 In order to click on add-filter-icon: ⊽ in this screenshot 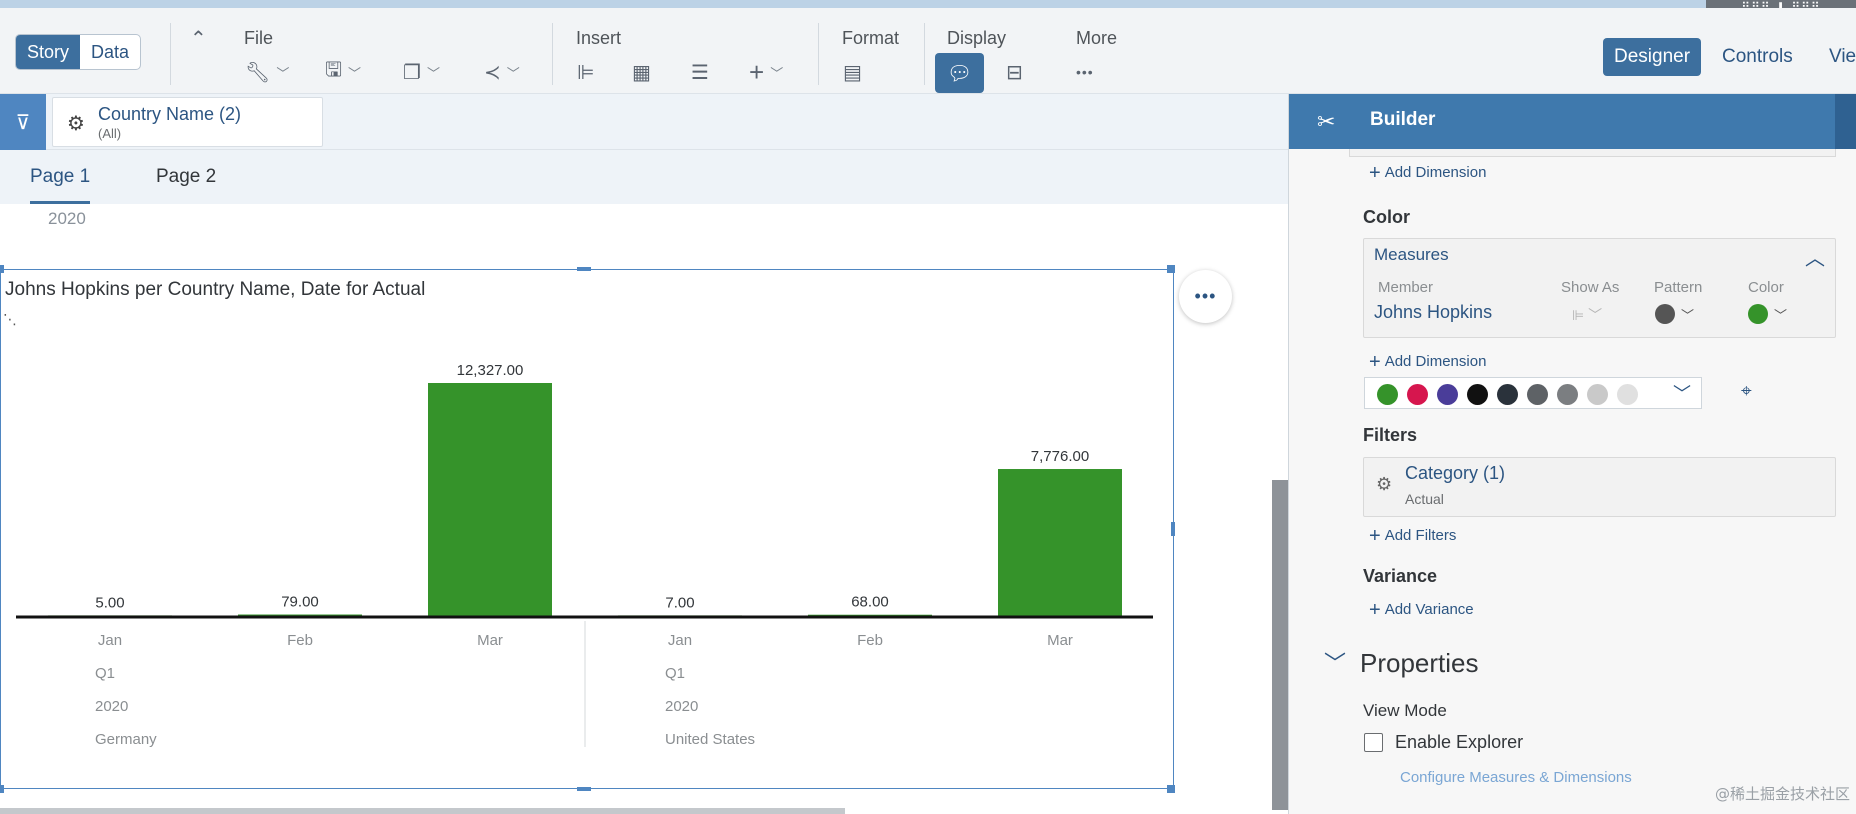, I will do `click(23, 122)`.